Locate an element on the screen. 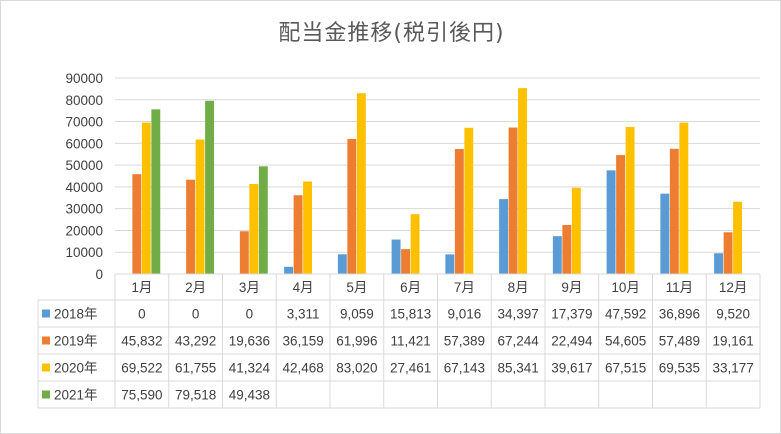 The width and height of the screenshot is (781, 434). legend-label: 2021年 is located at coordinates (76, 395).